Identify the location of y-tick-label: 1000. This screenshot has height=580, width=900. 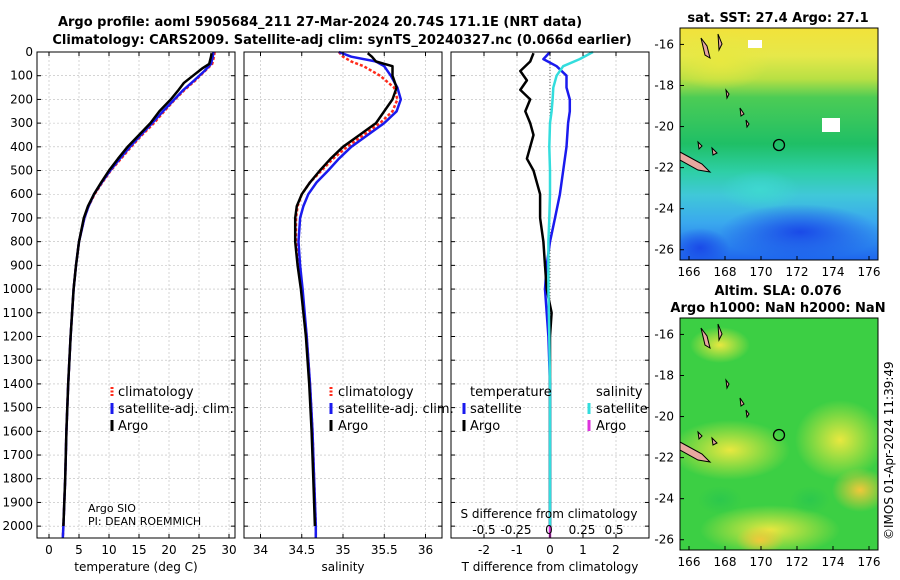
(17, 289).